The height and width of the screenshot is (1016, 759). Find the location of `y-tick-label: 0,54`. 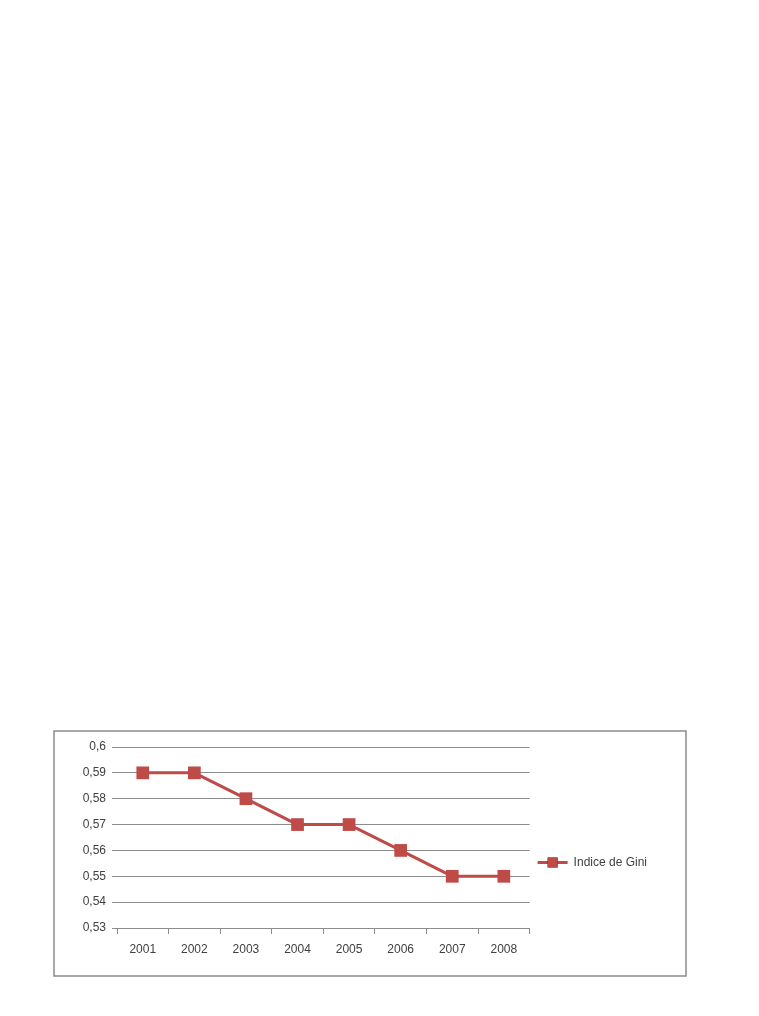

y-tick-label: 0,54 is located at coordinates (94, 901).